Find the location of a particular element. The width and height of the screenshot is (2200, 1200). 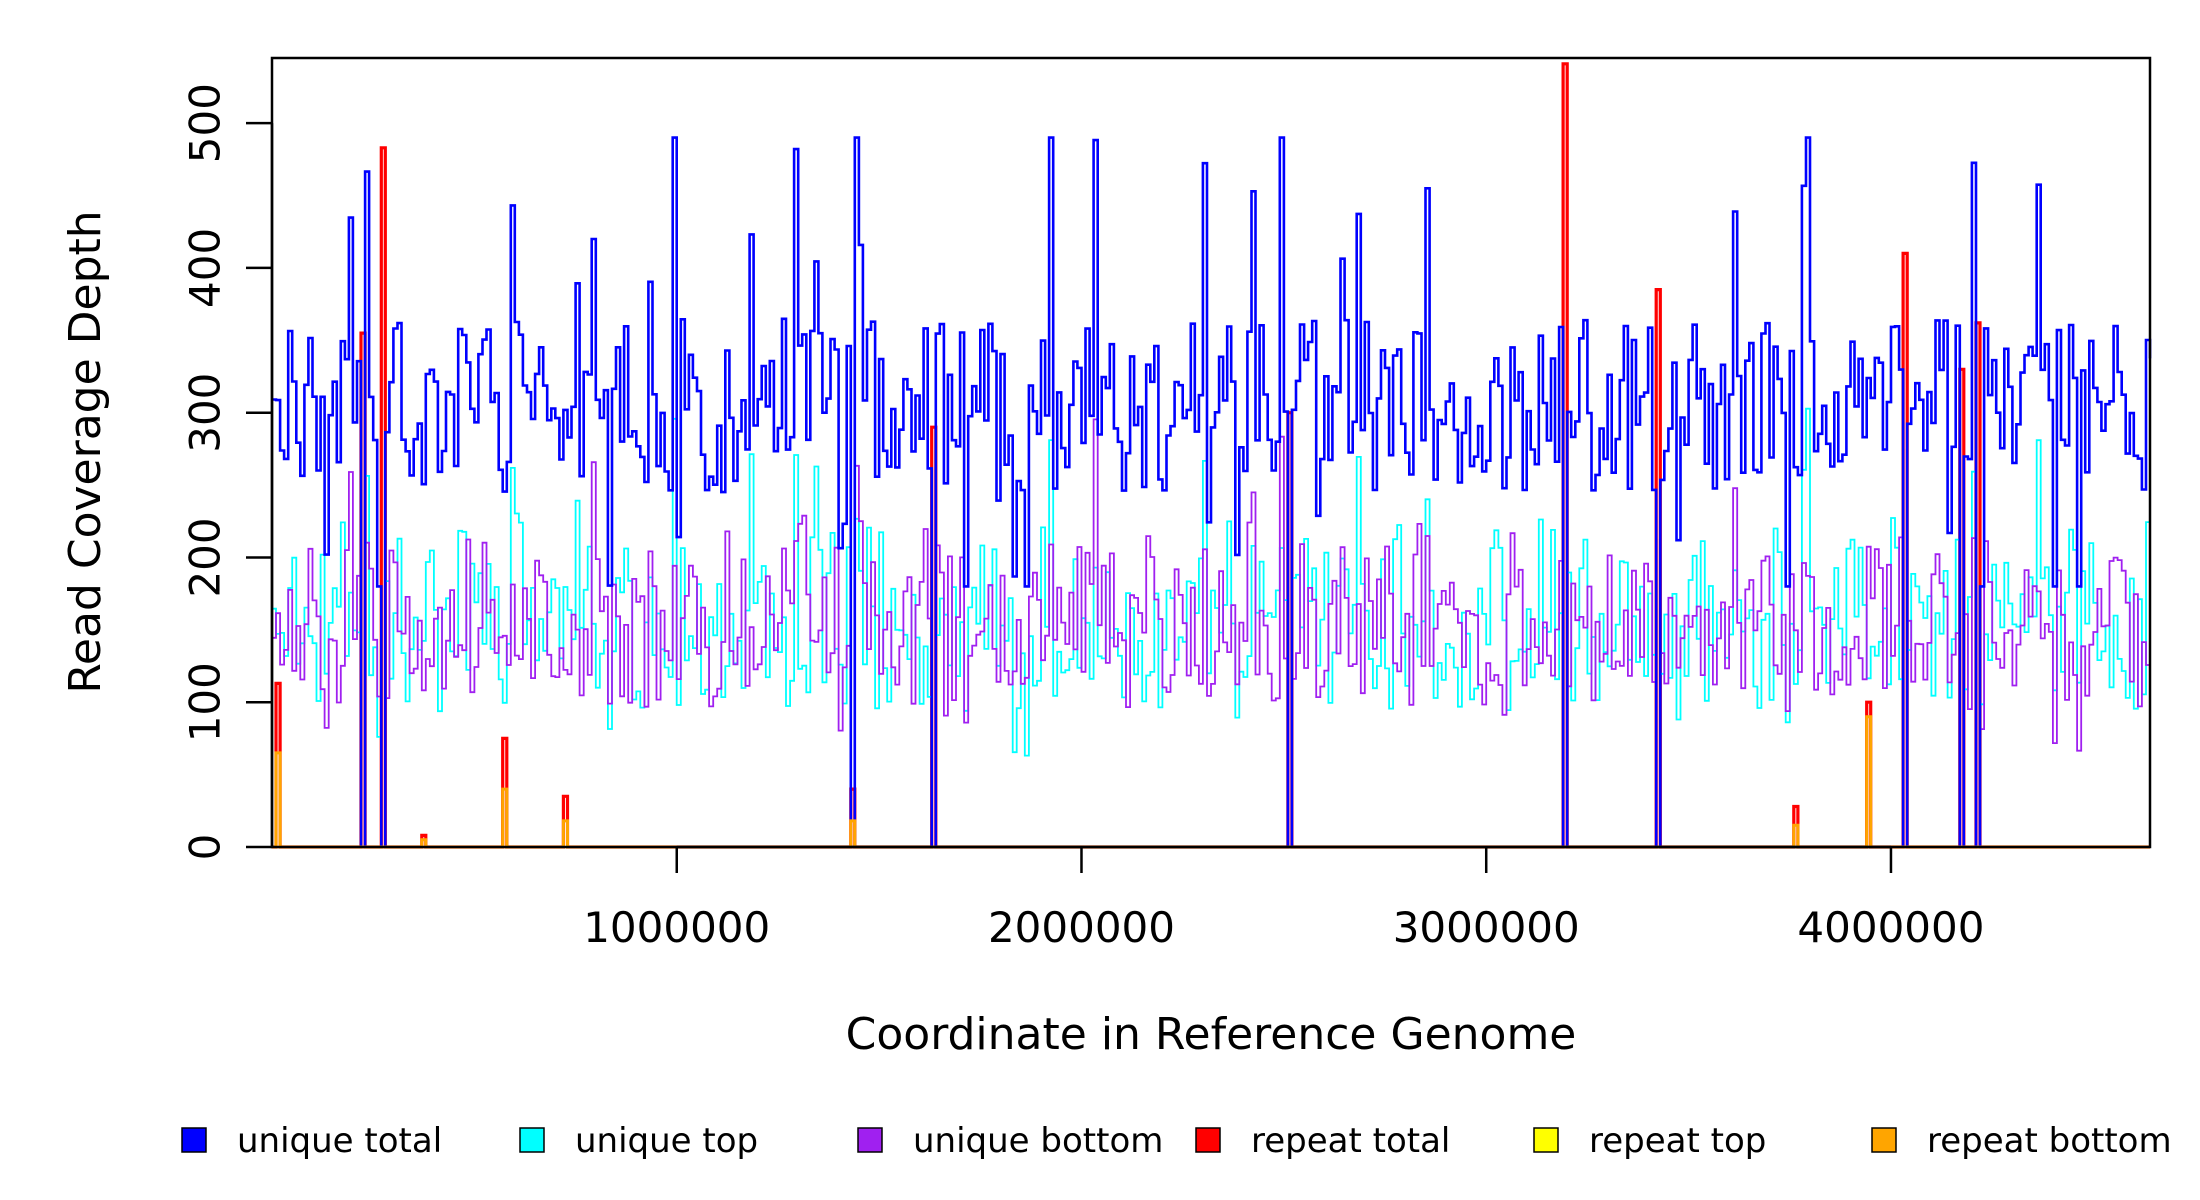

x-axis-title: Coordinate in Reference Genome is located at coordinates (1211, 1034).